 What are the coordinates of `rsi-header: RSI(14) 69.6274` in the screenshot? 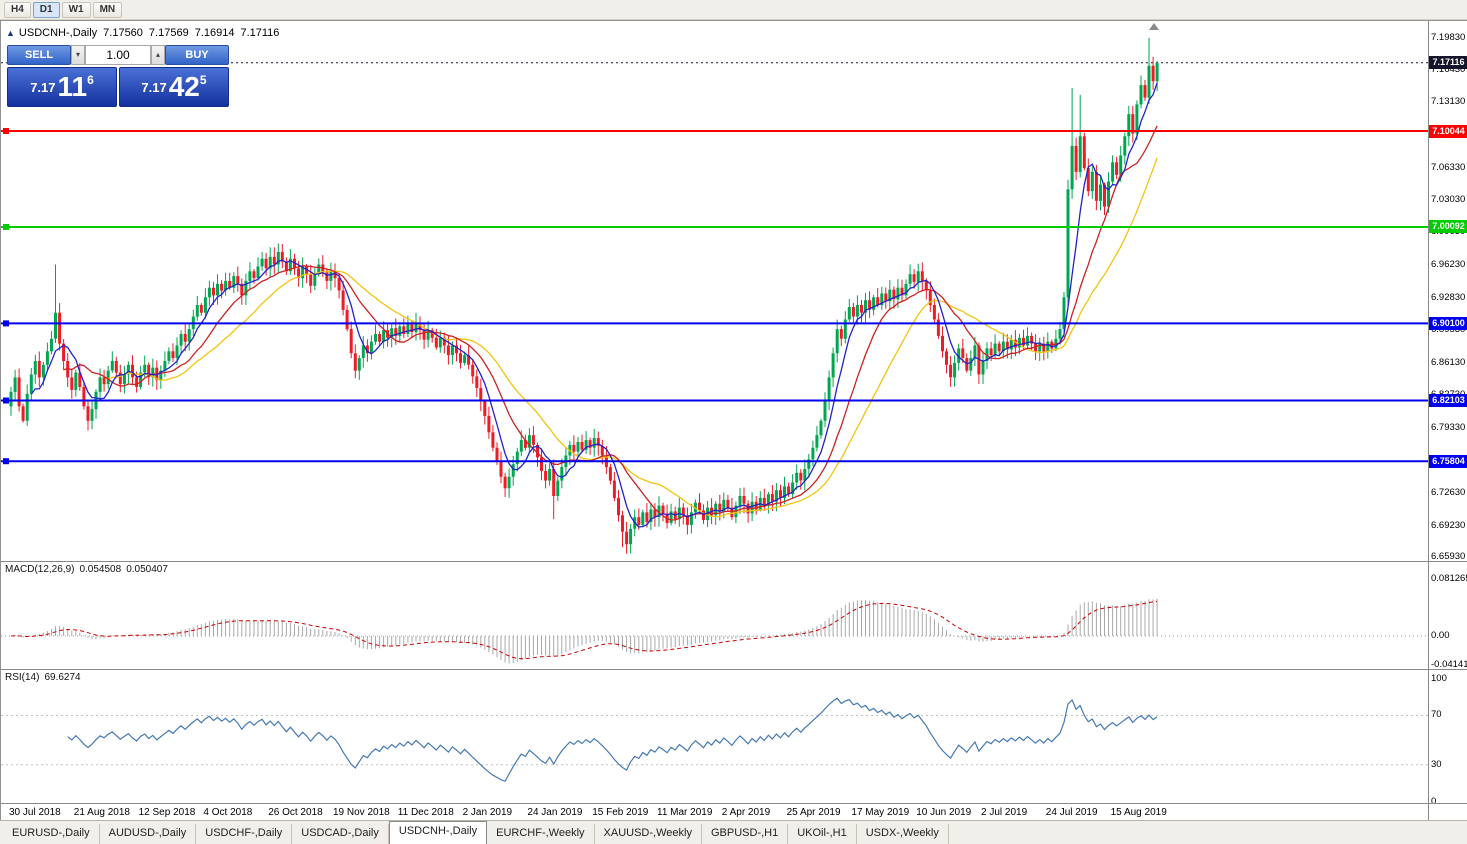 It's located at (43, 677).